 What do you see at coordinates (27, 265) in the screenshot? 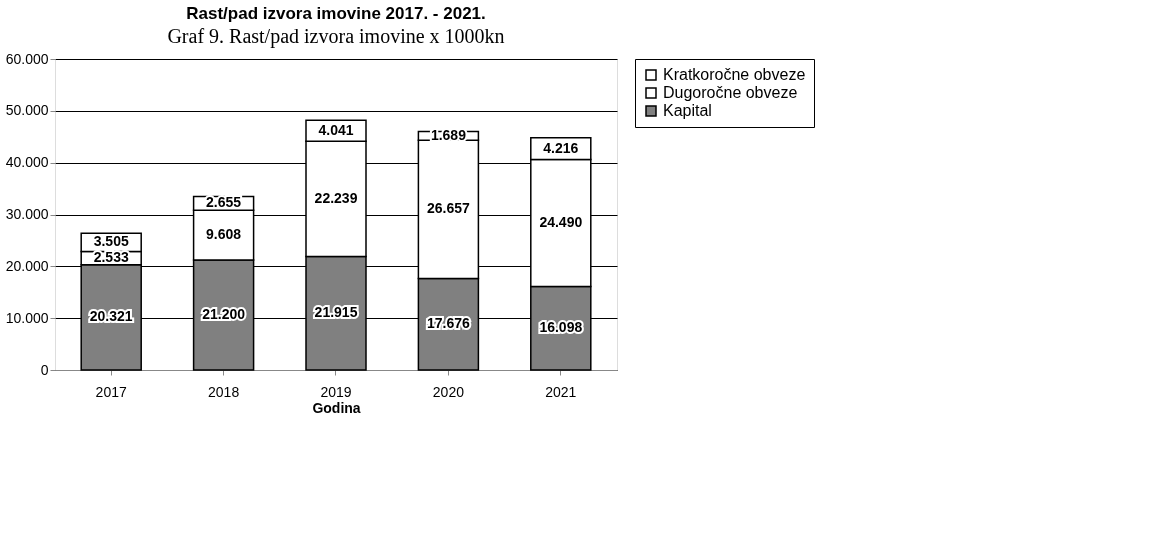
I see `y-tick-label: 20.000` at bounding box center [27, 265].